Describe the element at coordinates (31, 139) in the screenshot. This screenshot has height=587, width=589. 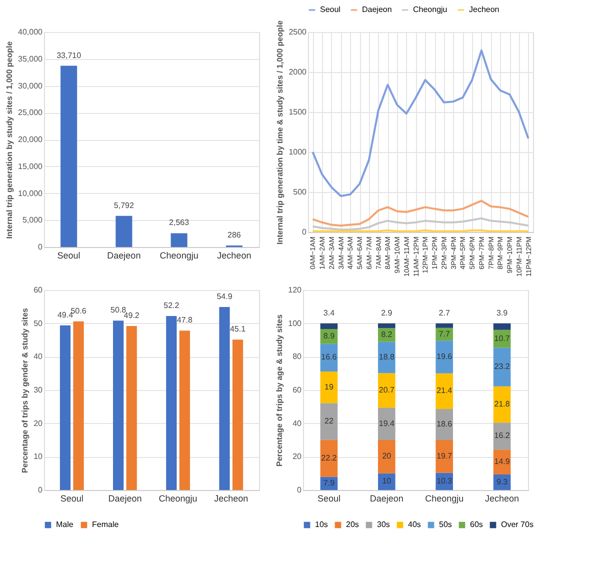
I see `y-tick-label: 20,000` at that location.